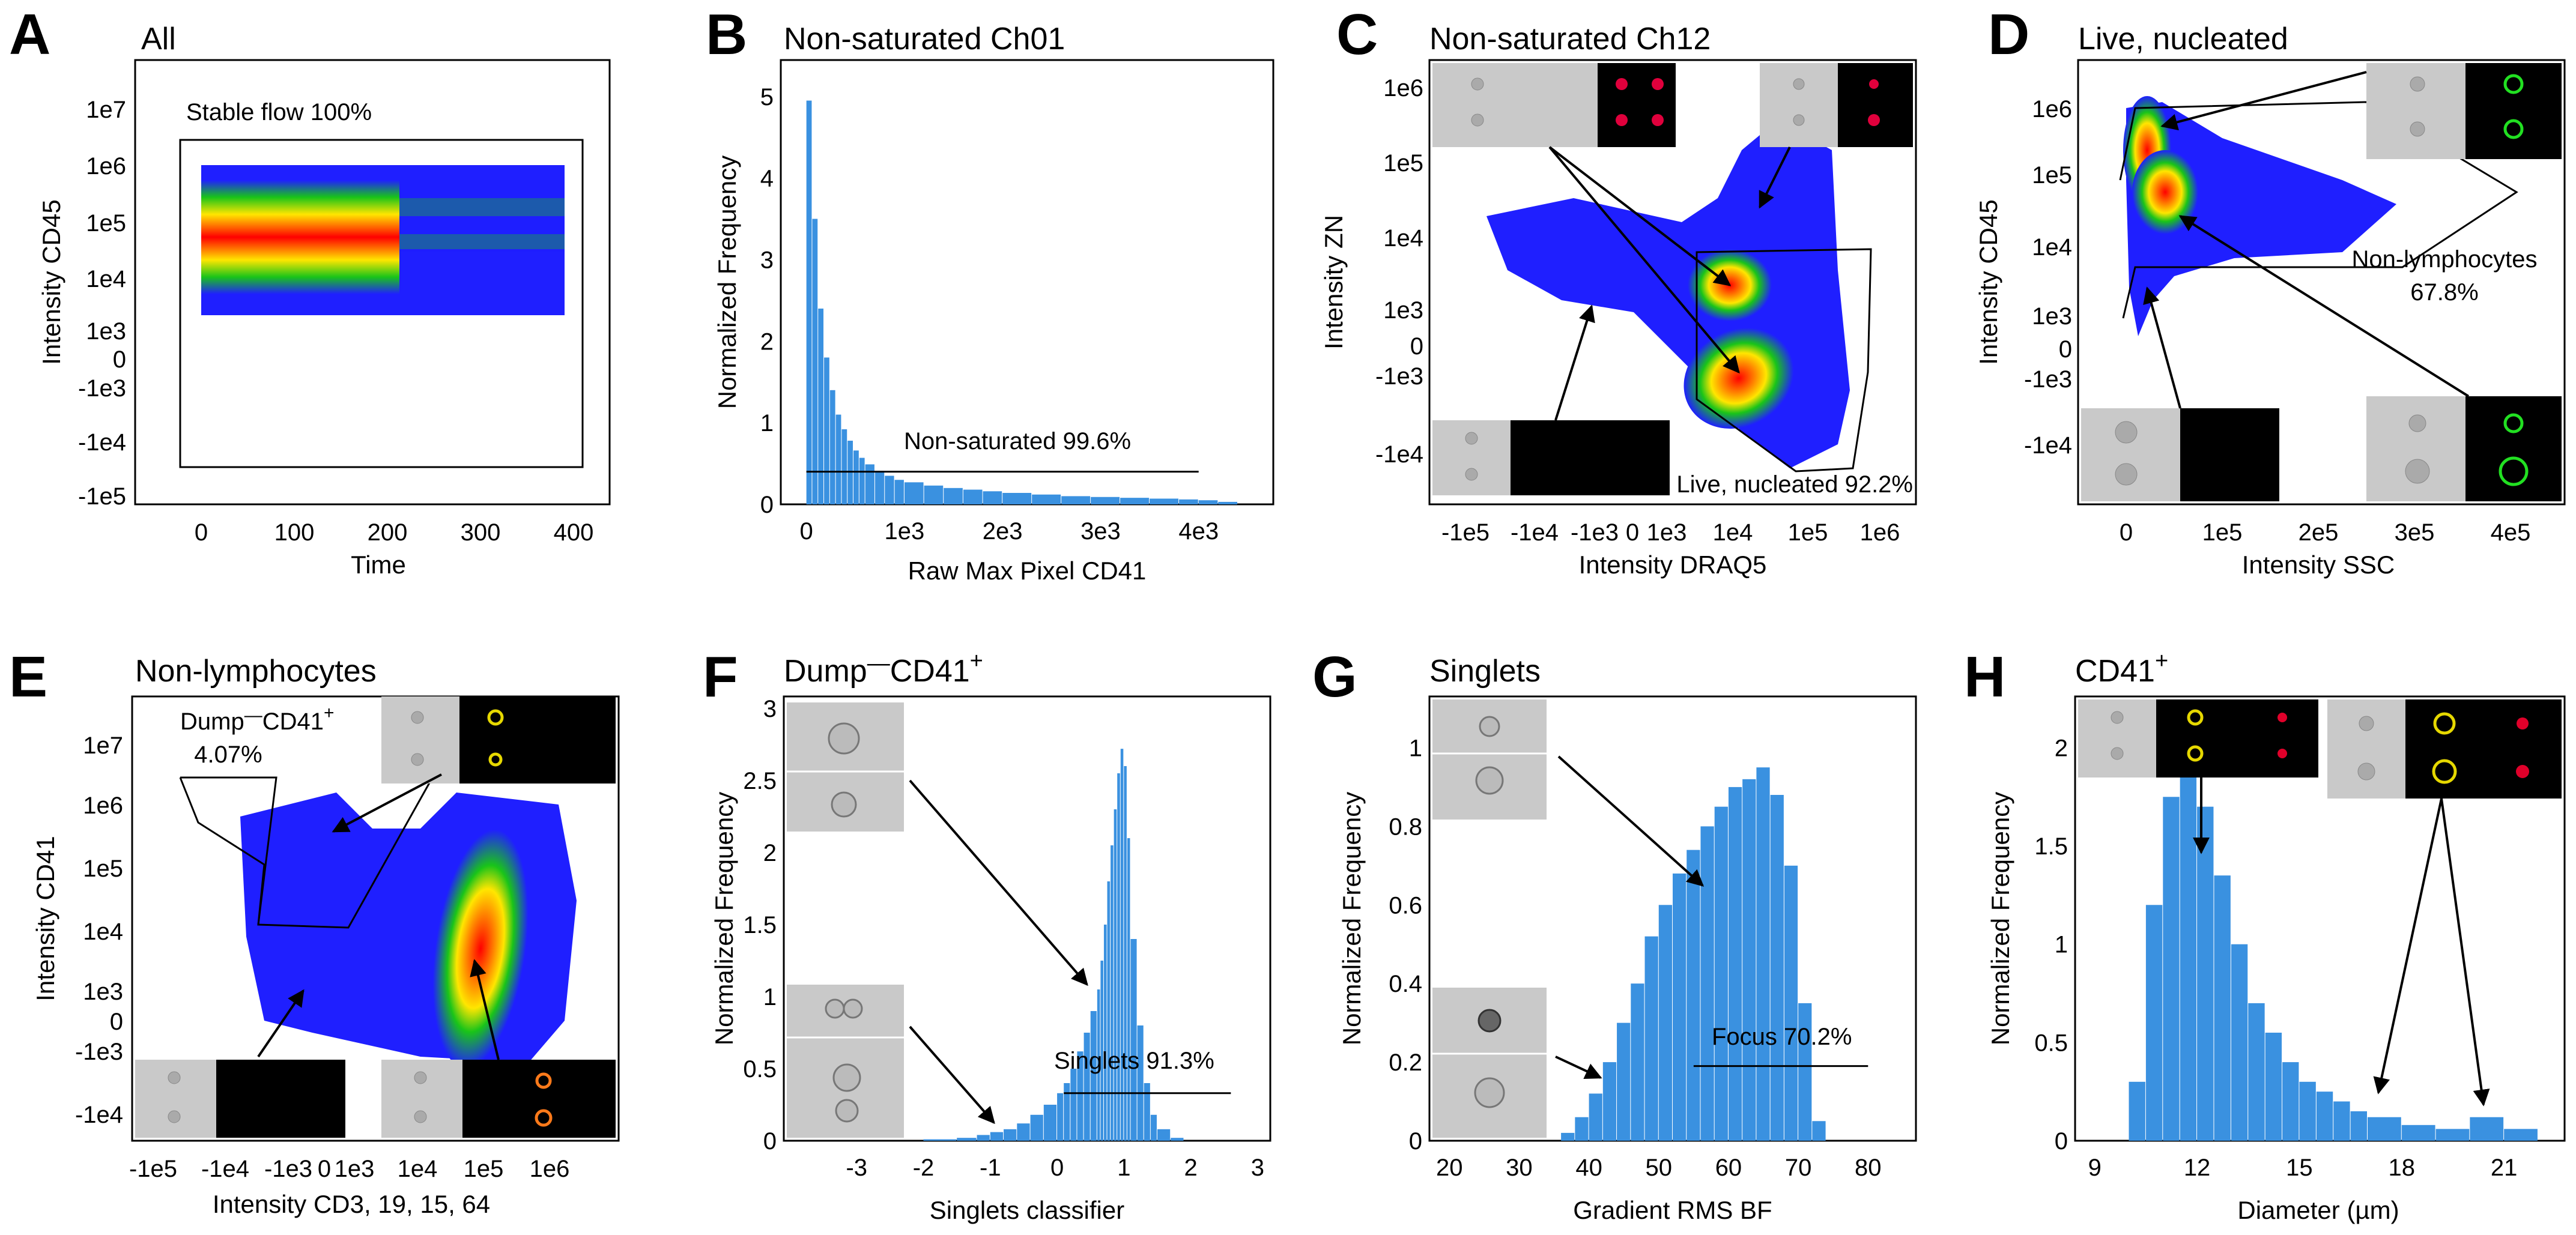 The height and width of the screenshot is (1235, 2576). Describe the element at coordinates (2318, 1210) in the screenshot. I see `x-axis-label: Diameter (µm)` at that location.